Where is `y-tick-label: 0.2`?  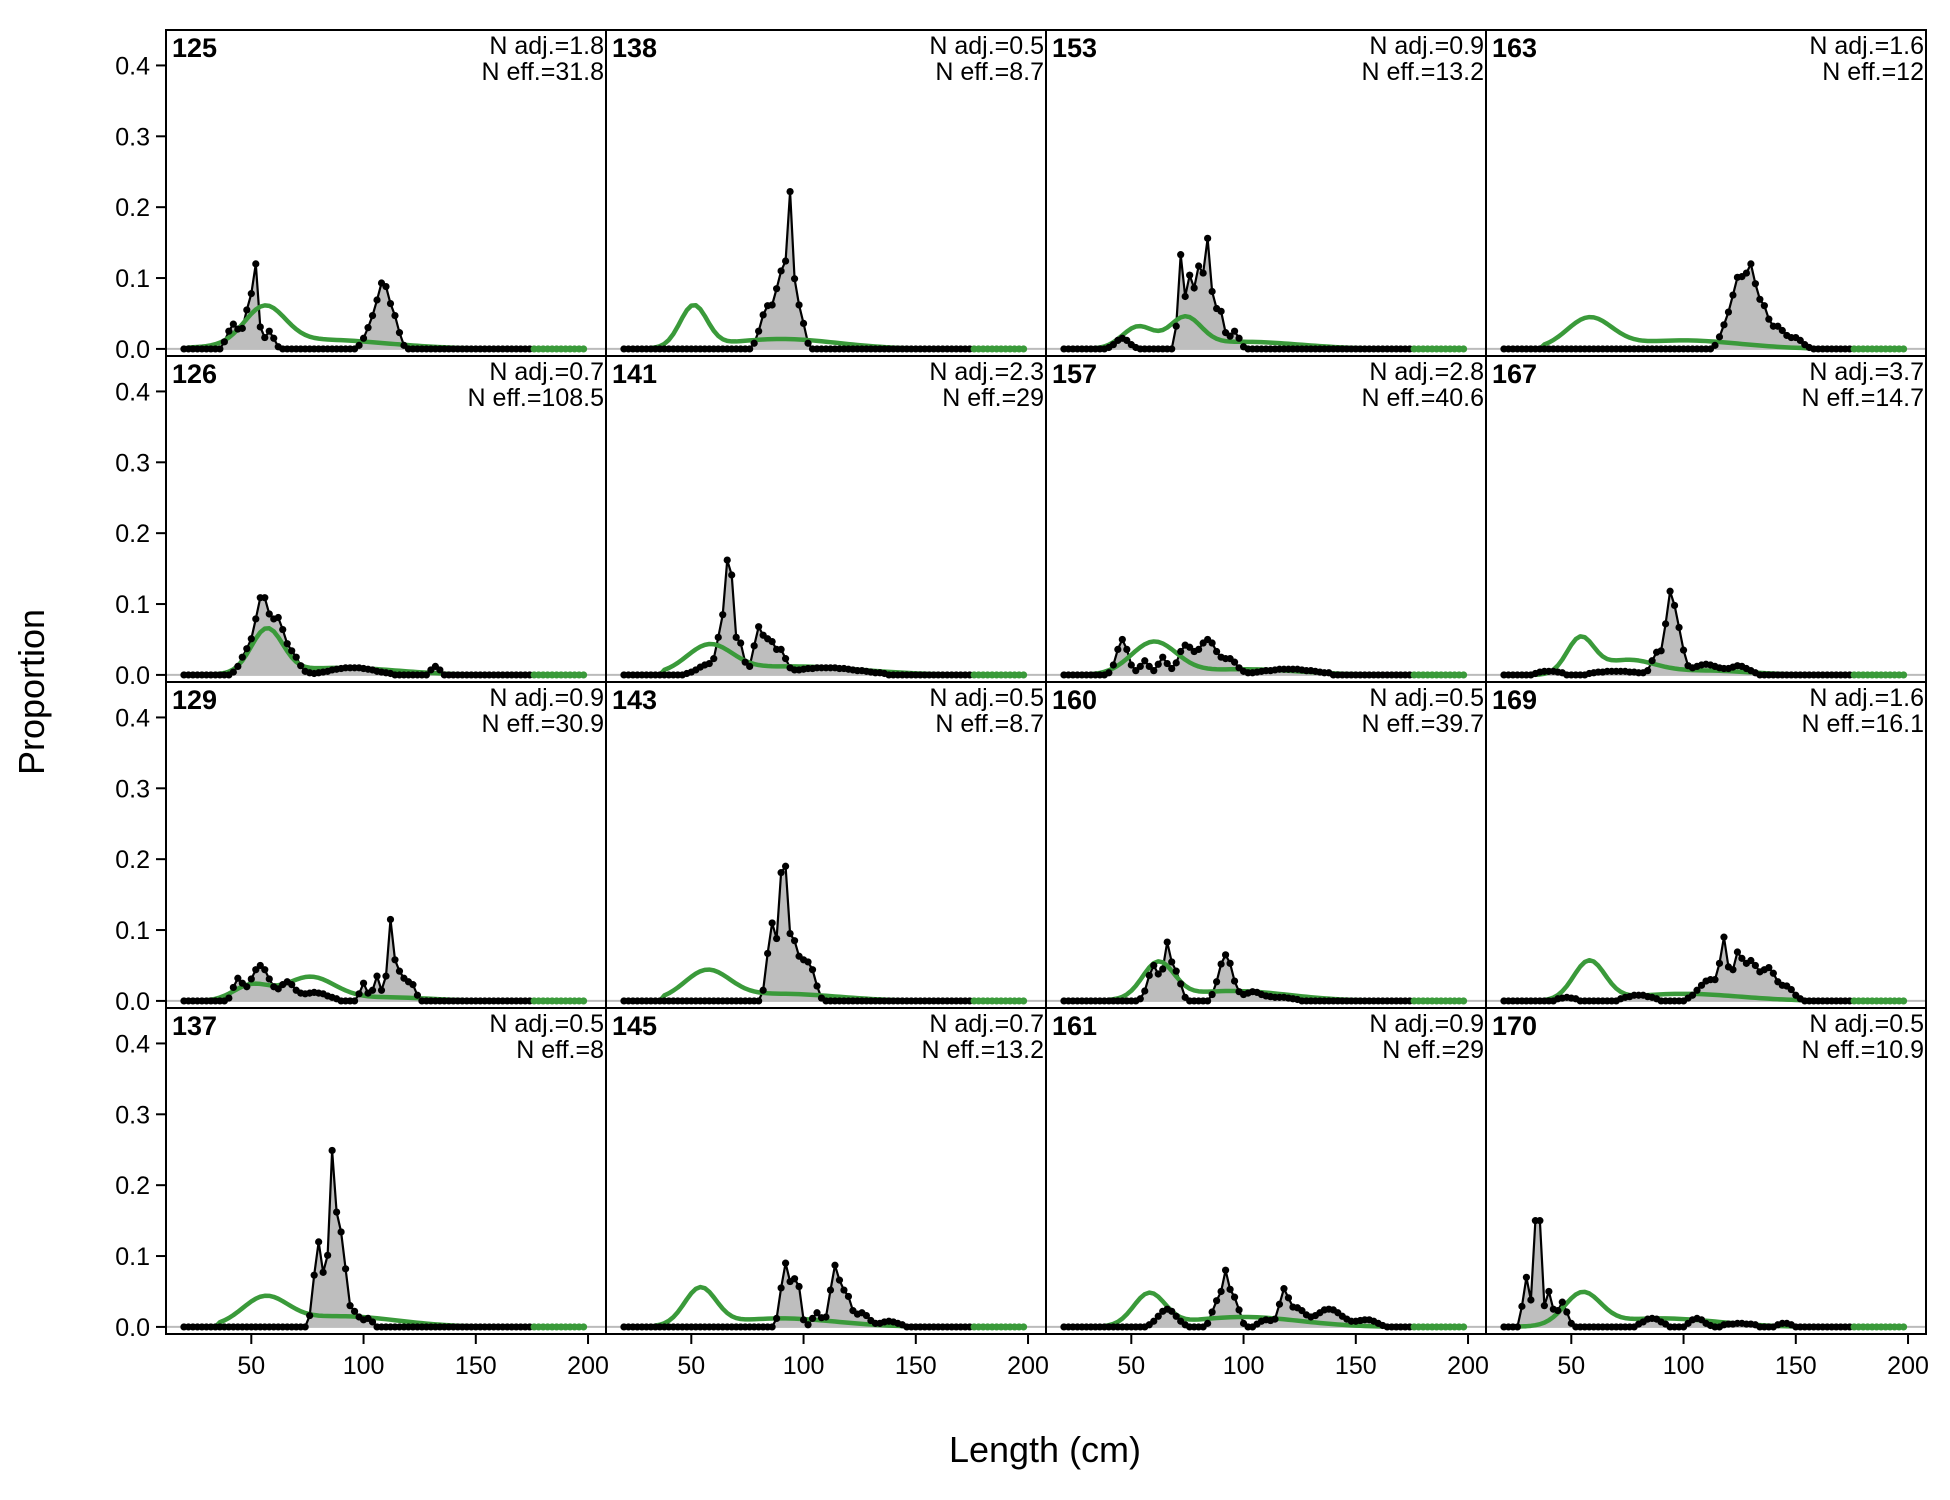
y-tick-label: 0.2 is located at coordinates (132, 1186).